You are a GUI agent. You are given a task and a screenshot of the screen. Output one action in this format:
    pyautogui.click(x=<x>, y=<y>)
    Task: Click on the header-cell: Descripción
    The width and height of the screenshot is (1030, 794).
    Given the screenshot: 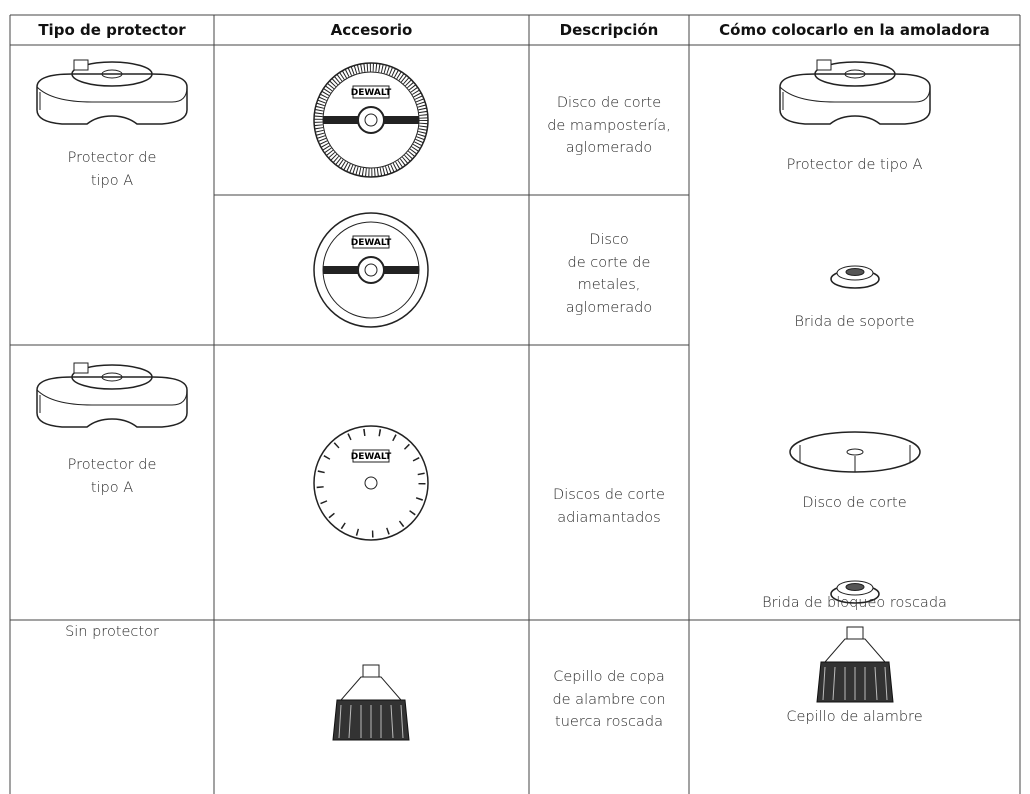 What is the action you would take?
    pyautogui.click(x=609, y=30)
    